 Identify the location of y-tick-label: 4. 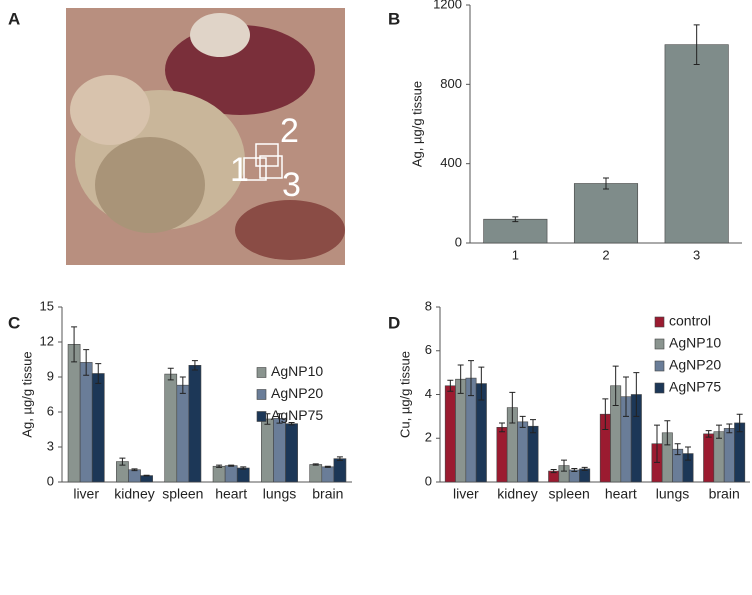
(428, 393).